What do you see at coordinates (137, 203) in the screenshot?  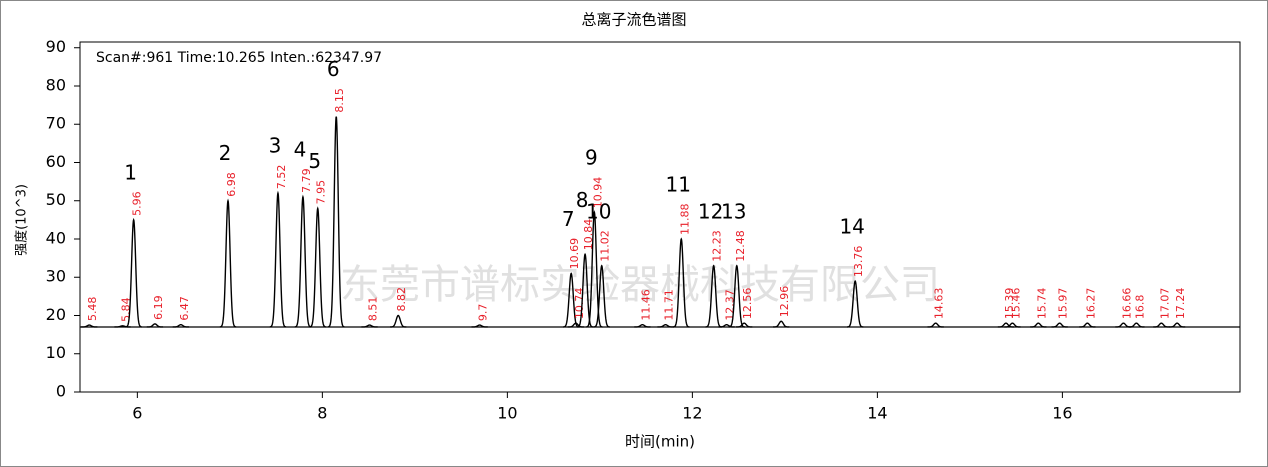 I see `retention-time-label: 5.96` at bounding box center [137, 203].